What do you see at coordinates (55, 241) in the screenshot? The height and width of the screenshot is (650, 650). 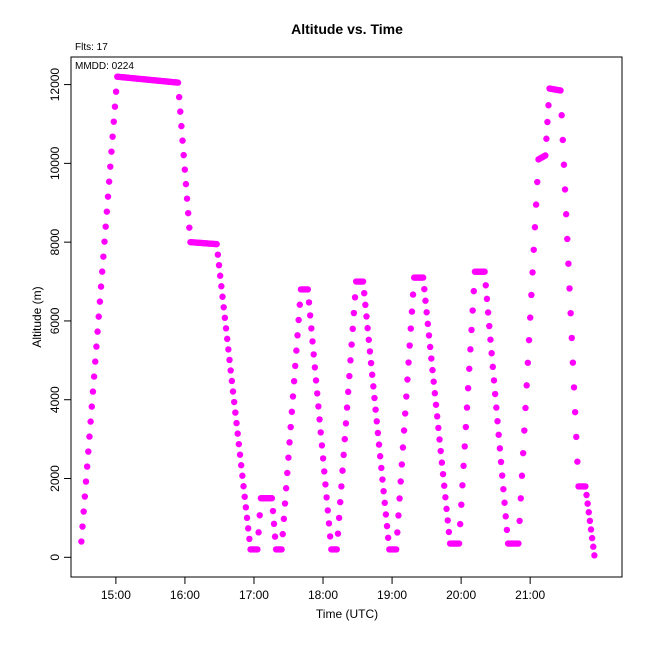 I see `y-tick-label: 8000` at bounding box center [55, 241].